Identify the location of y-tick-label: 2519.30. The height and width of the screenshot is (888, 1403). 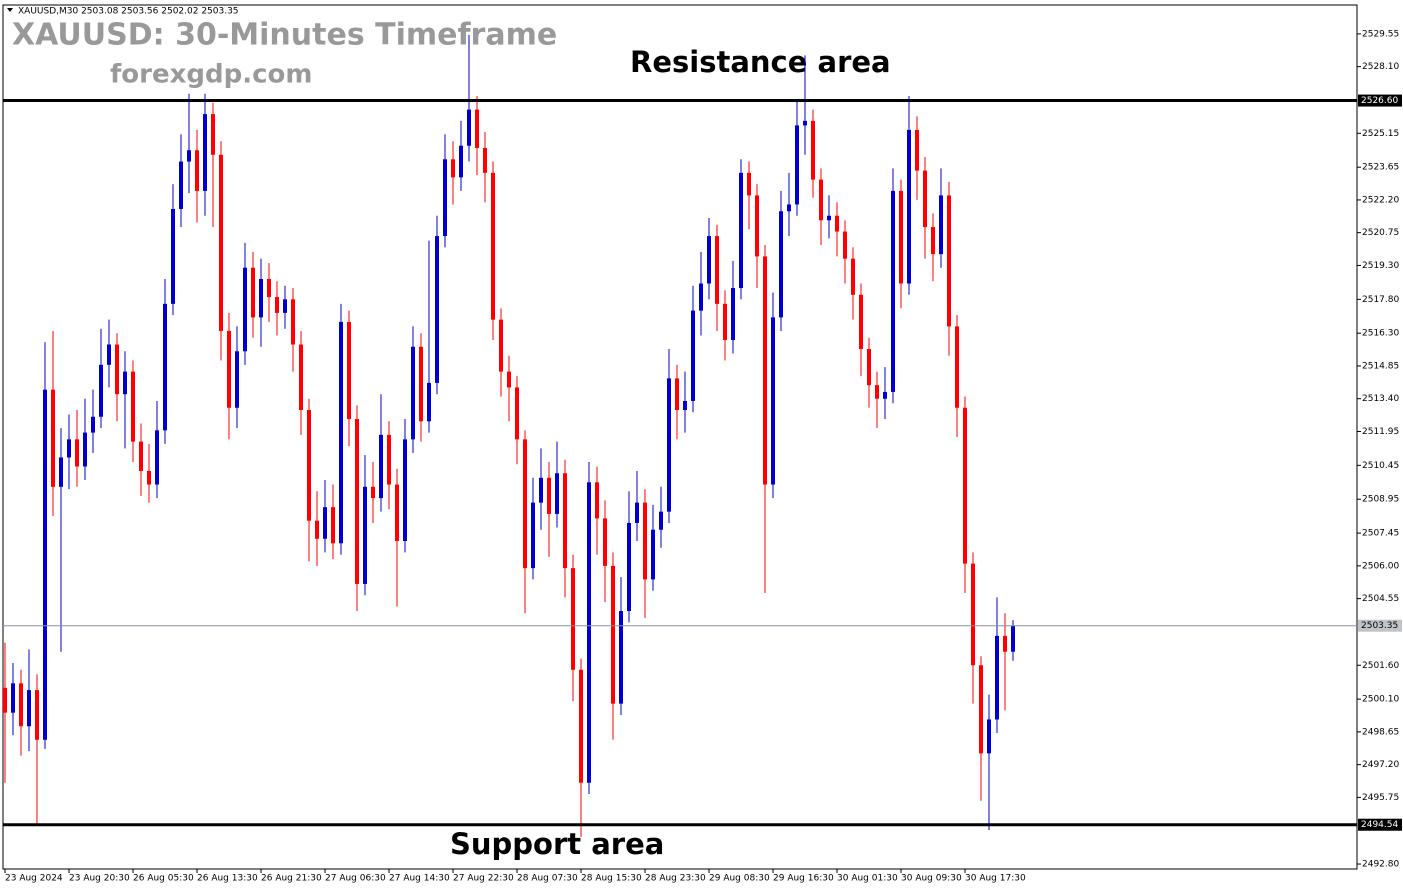
(1380, 266).